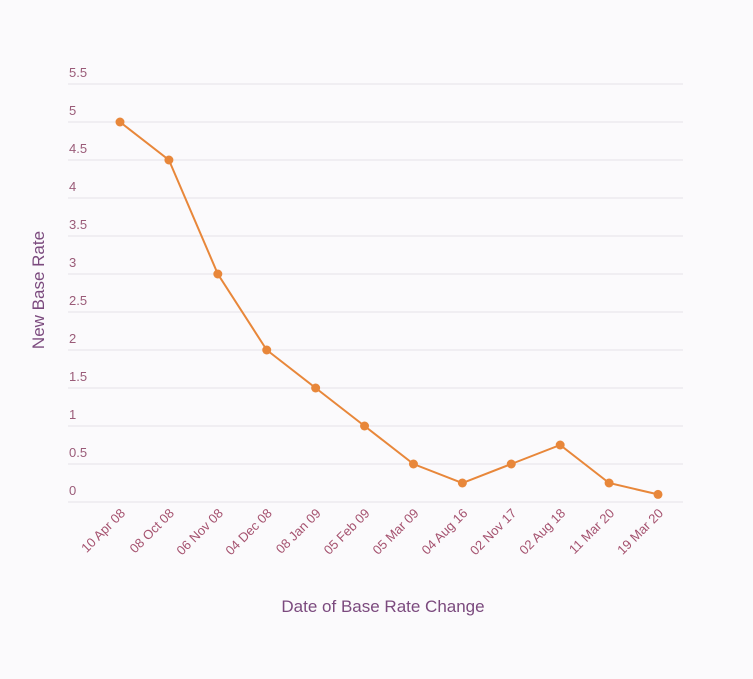  Describe the element at coordinates (78, 224) in the screenshot. I see `y-tick-label: 3.5` at that location.